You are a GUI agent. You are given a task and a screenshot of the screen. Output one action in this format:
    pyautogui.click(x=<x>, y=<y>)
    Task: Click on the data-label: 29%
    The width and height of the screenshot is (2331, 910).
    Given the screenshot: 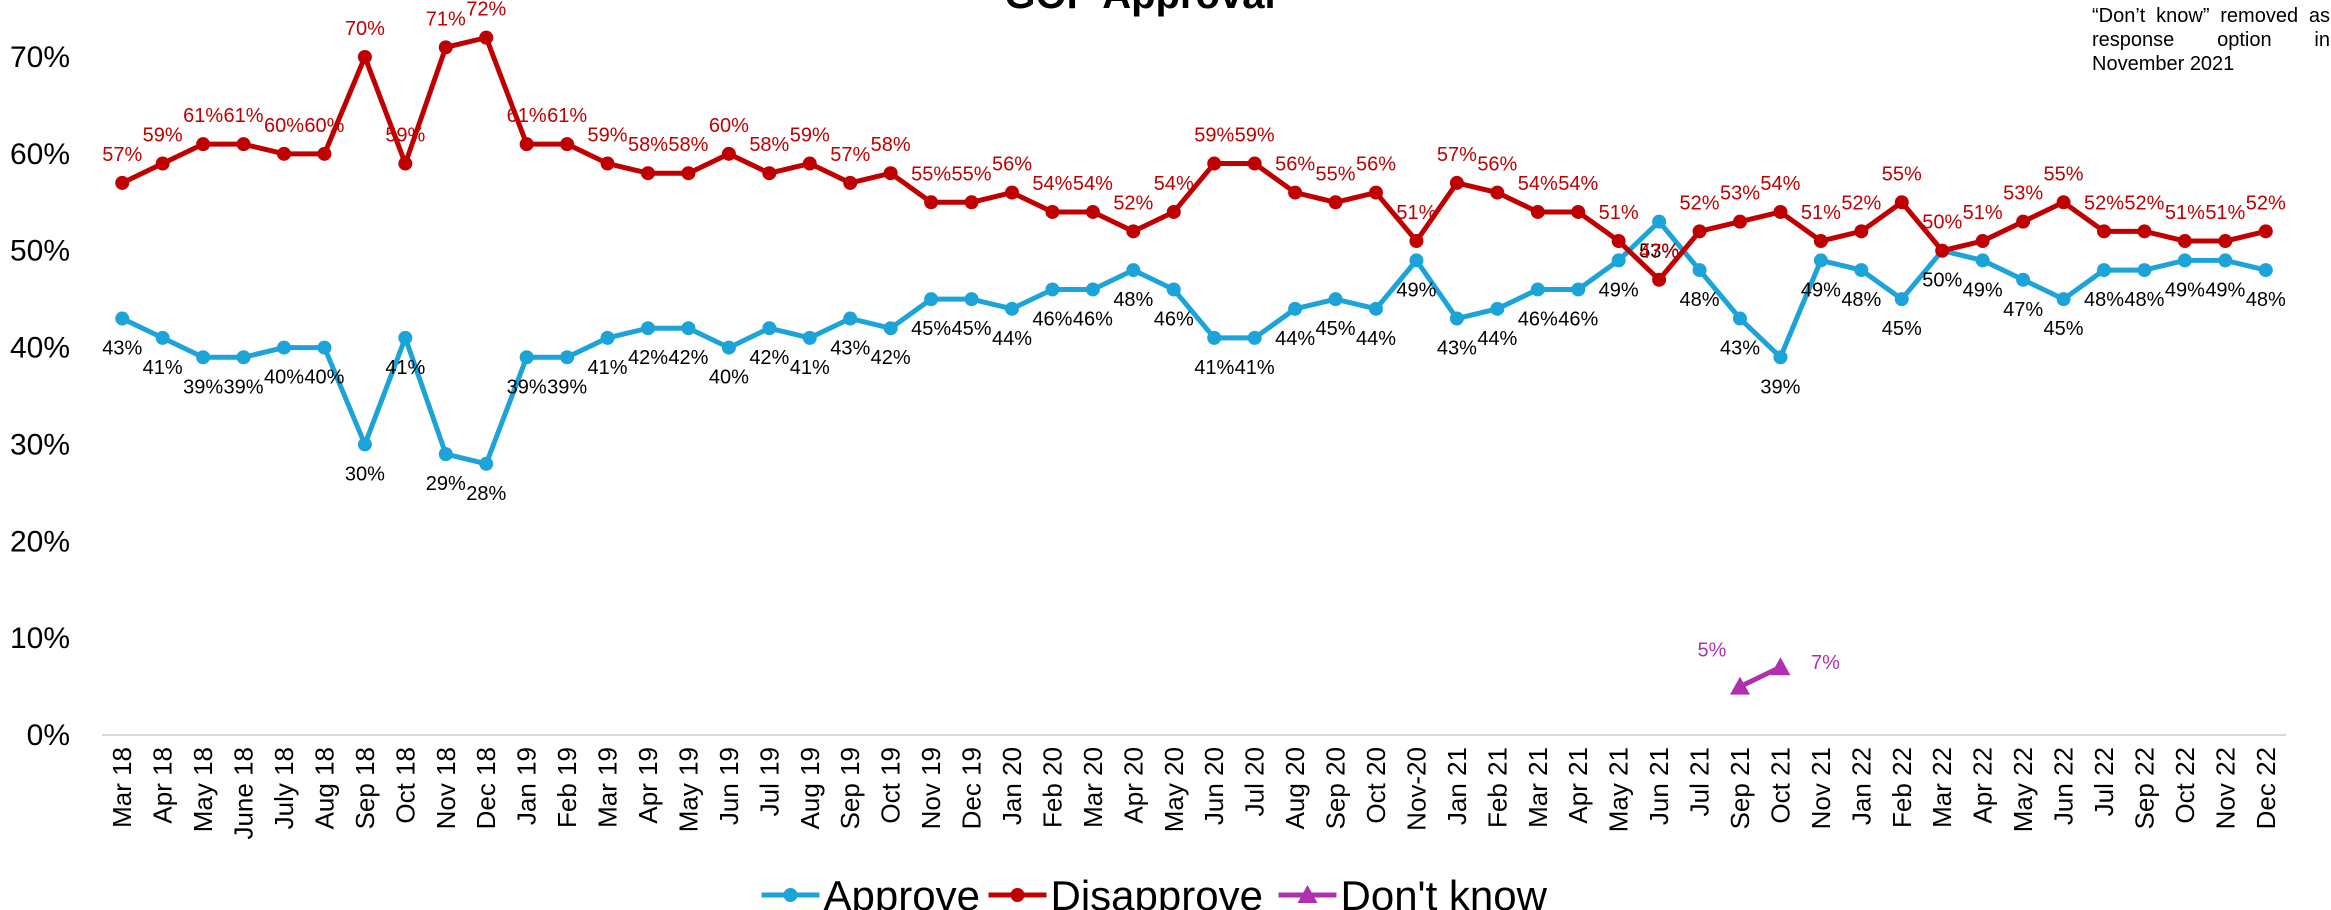 What is the action you would take?
    pyautogui.click(x=446, y=484)
    